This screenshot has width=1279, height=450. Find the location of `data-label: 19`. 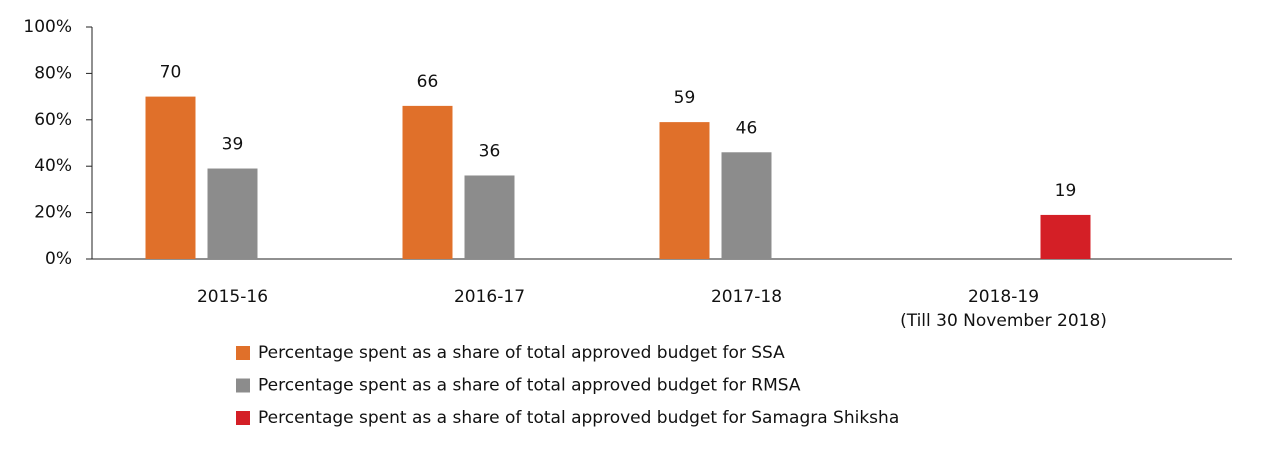

data-label: 19 is located at coordinates (1066, 191).